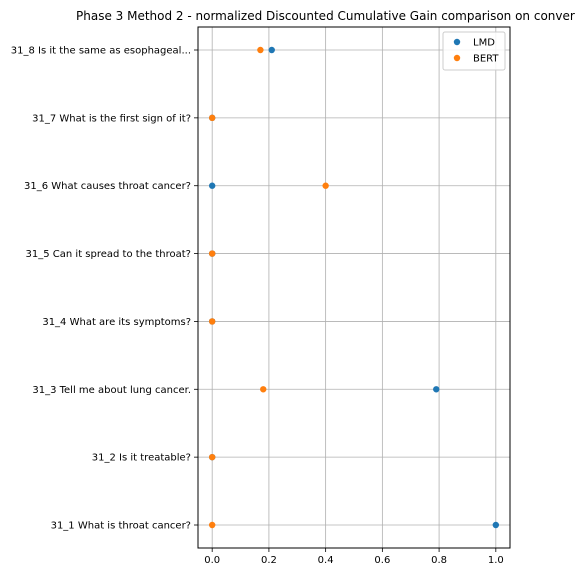 The image size is (576, 576). I want to click on y-tick-label: 31_2 Is it treatable?, so click(141, 458).